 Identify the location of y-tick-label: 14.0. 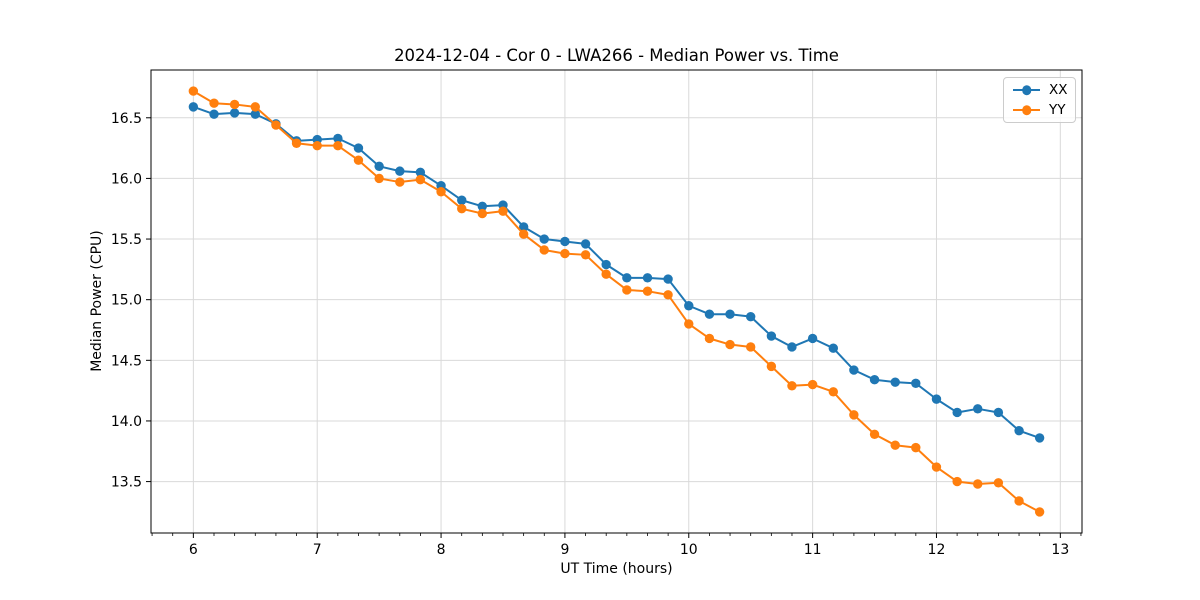
(126, 422).